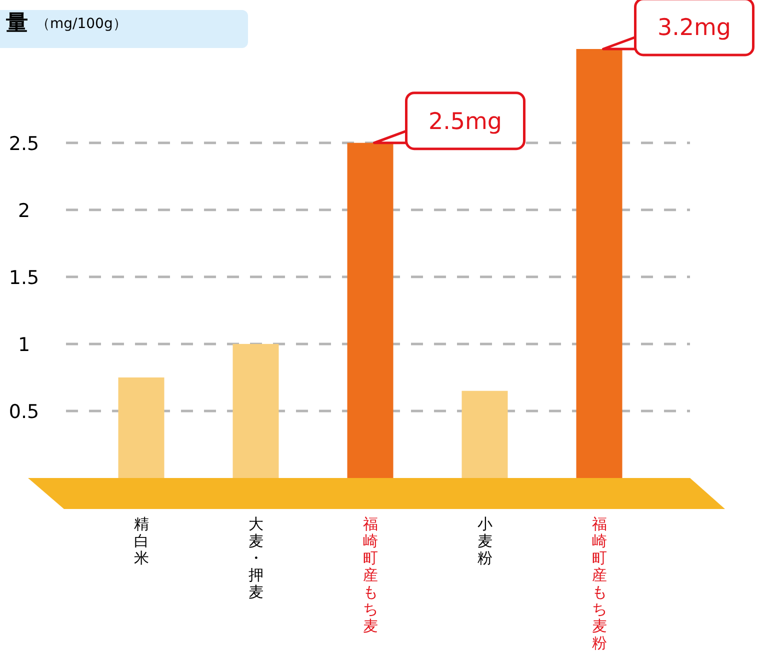 This screenshot has height=660, width=773. What do you see at coordinates (24, 345) in the screenshot?
I see `y-tick-label: 1` at bounding box center [24, 345].